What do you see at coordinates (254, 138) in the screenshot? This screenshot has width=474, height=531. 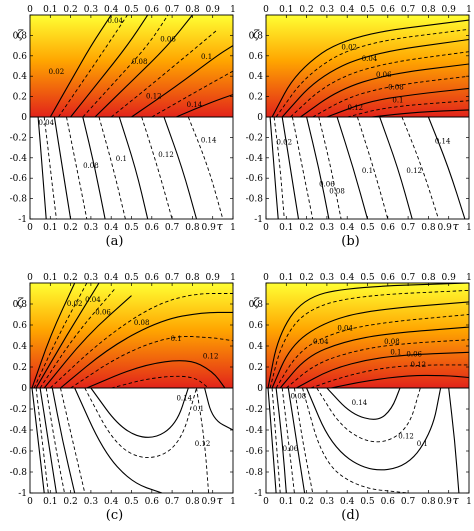 I see `y-tick-label: -0.2` at bounding box center [254, 138].